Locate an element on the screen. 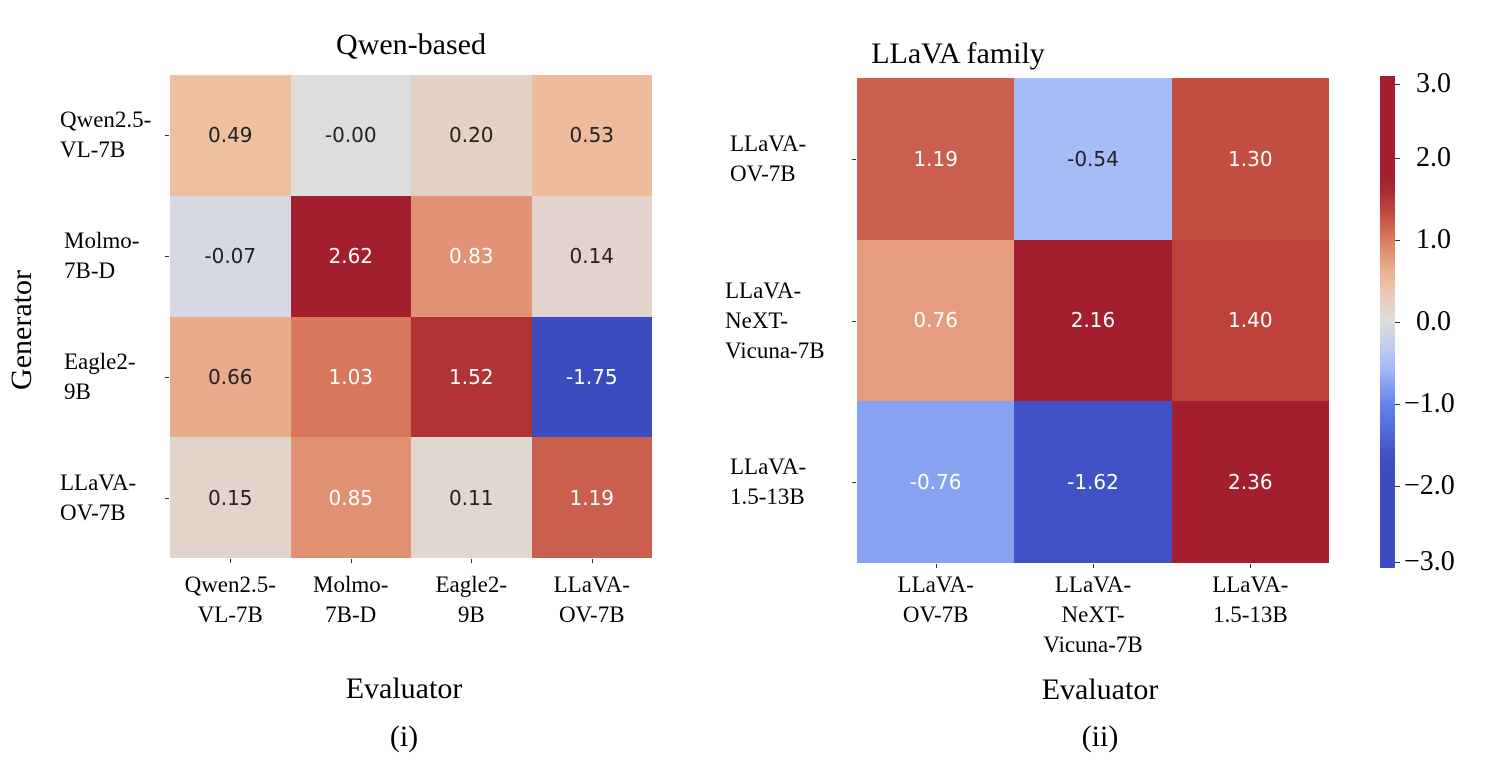 The width and height of the screenshot is (1500, 770). colorbar is located at coordinates (1387, 322).